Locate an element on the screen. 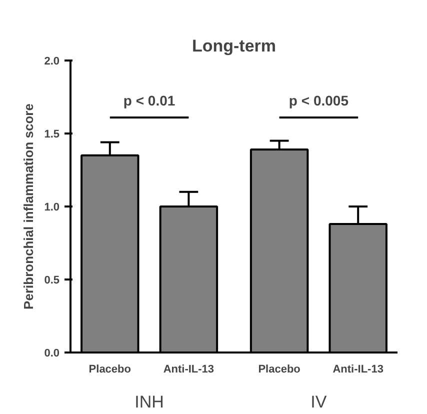  y-tick-label: 0.0 is located at coordinates (52, 354).